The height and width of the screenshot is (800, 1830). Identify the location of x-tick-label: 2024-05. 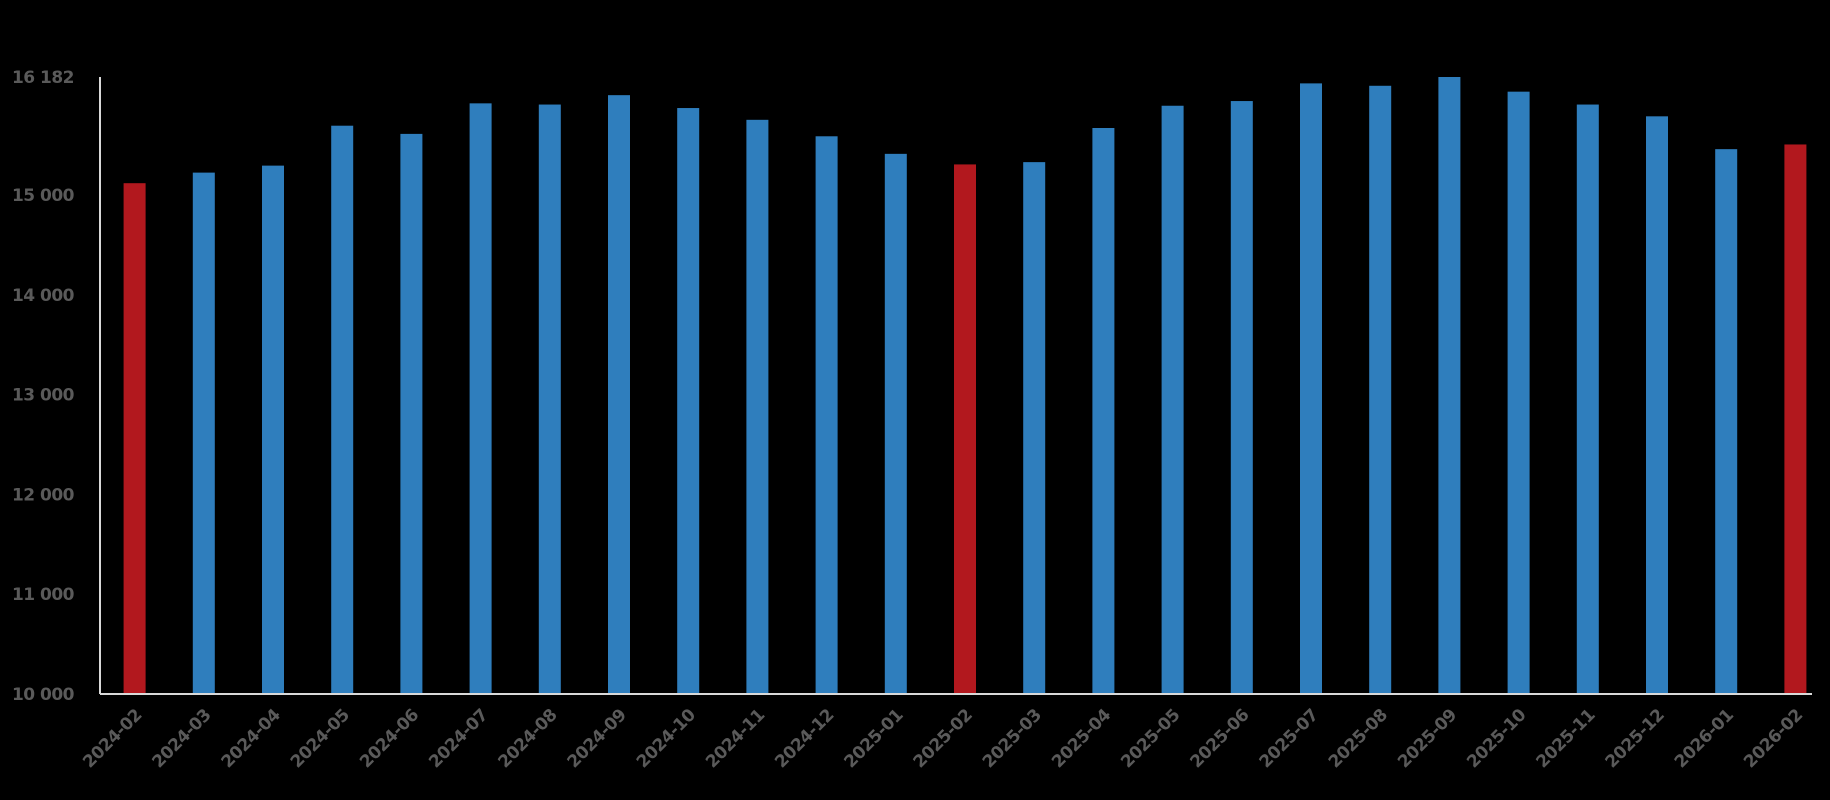
(320, 738).